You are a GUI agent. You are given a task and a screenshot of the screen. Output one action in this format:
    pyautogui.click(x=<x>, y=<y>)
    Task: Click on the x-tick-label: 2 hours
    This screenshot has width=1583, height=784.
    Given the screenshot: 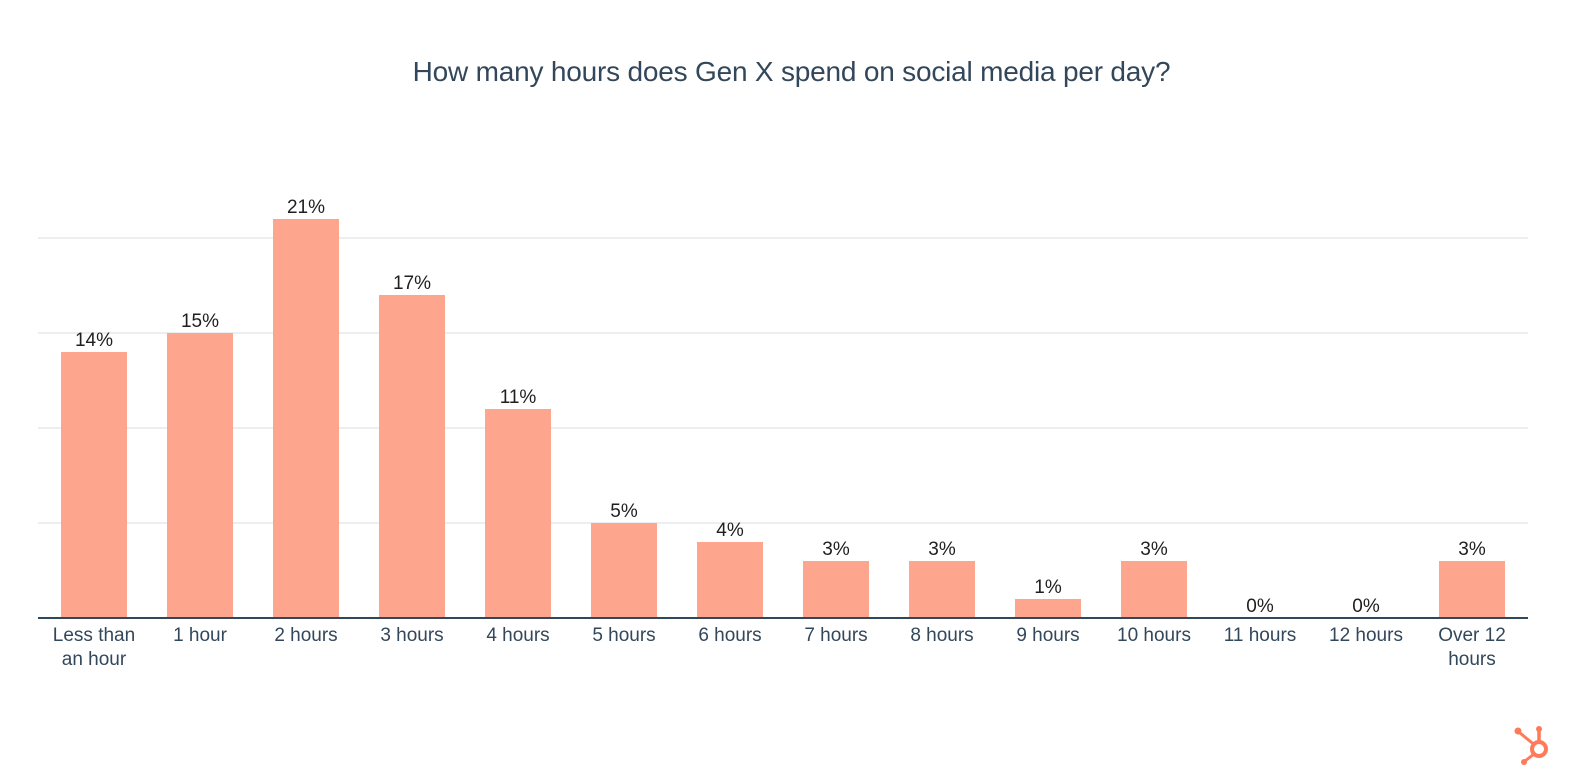 What is the action you would take?
    pyautogui.click(x=305, y=635)
    